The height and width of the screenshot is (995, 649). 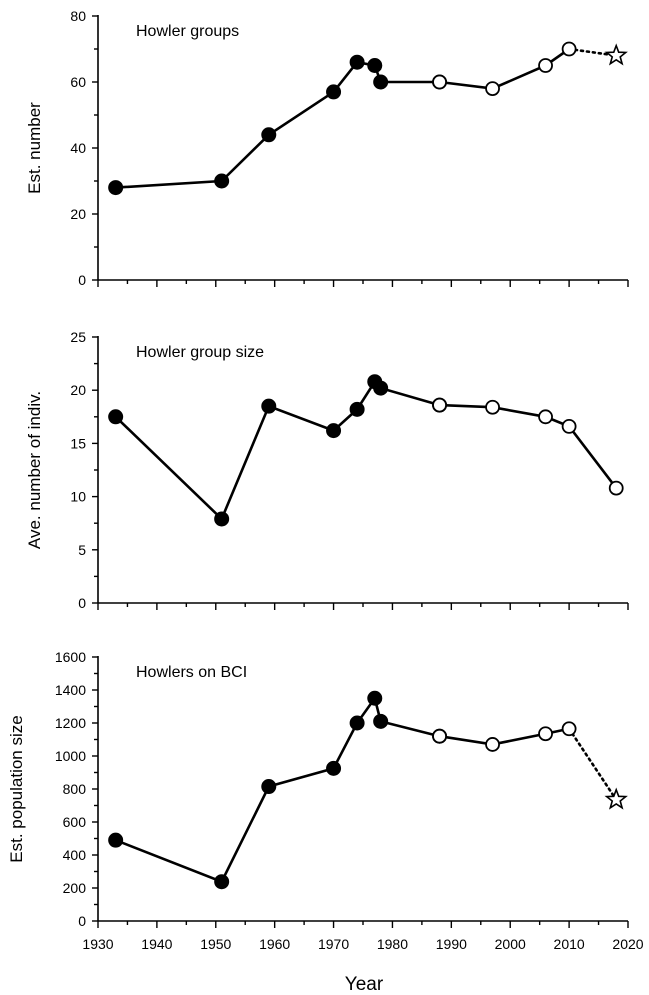 I want to click on panel-title: Howler groups, so click(x=187, y=31).